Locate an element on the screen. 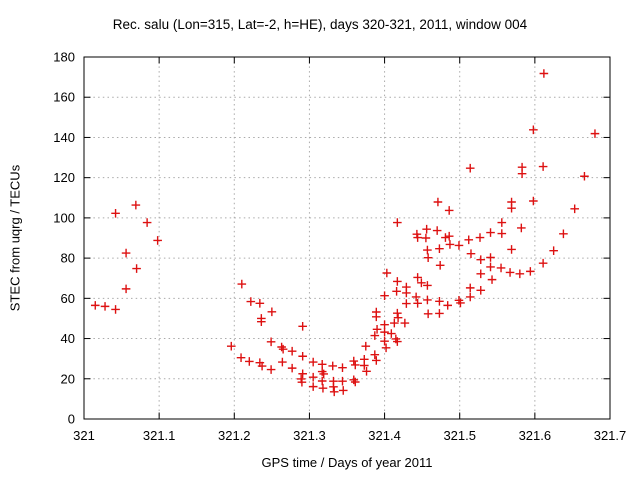 The image size is (640, 480). y-tick-label: 0 is located at coordinates (71, 419).